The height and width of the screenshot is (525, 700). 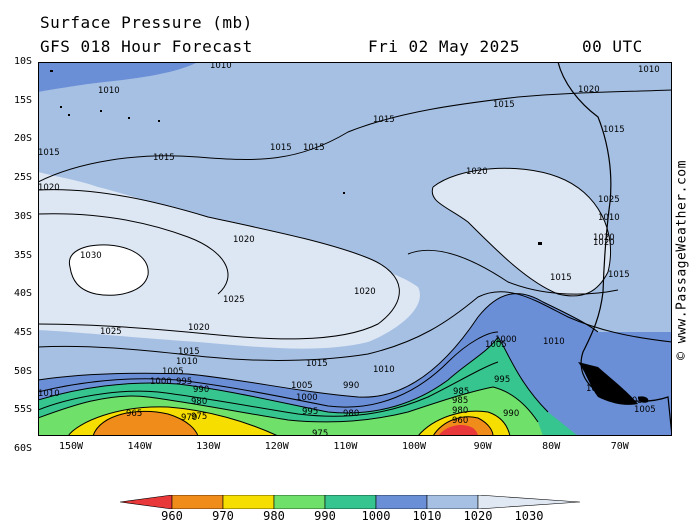 I want to click on longitude-label: 100W, so click(x=414, y=446).